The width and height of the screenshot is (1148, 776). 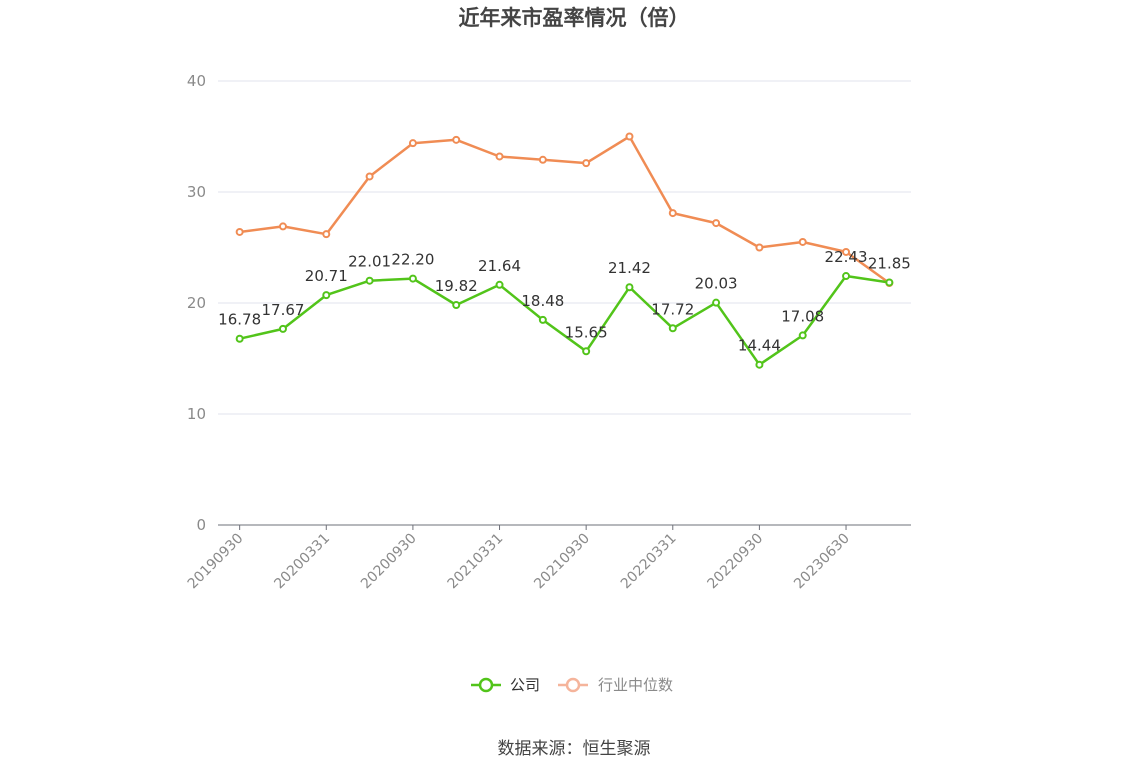 I want to click on industry-median-line, so click(x=565, y=210).